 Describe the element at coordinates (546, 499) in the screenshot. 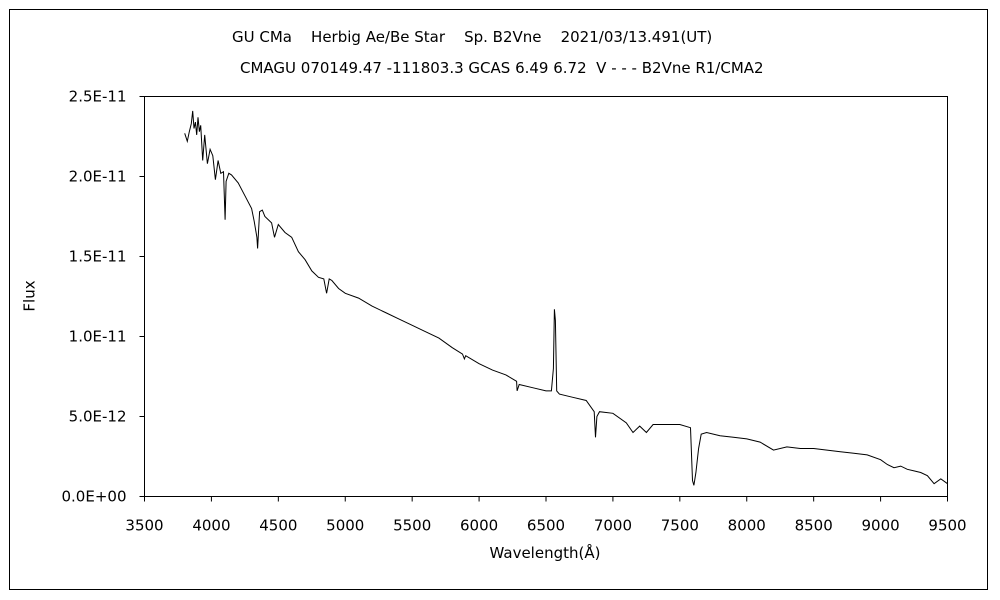

I see `x-axis-ticks` at that location.